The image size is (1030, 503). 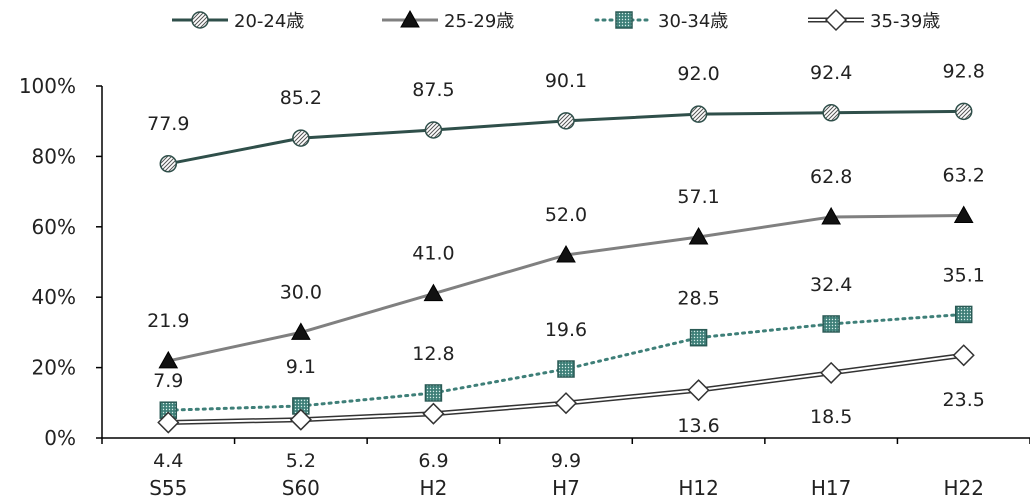 What do you see at coordinates (963, 488) in the screenshot?
I see `x-tick-label: H22` at bounding box center [963, 488].